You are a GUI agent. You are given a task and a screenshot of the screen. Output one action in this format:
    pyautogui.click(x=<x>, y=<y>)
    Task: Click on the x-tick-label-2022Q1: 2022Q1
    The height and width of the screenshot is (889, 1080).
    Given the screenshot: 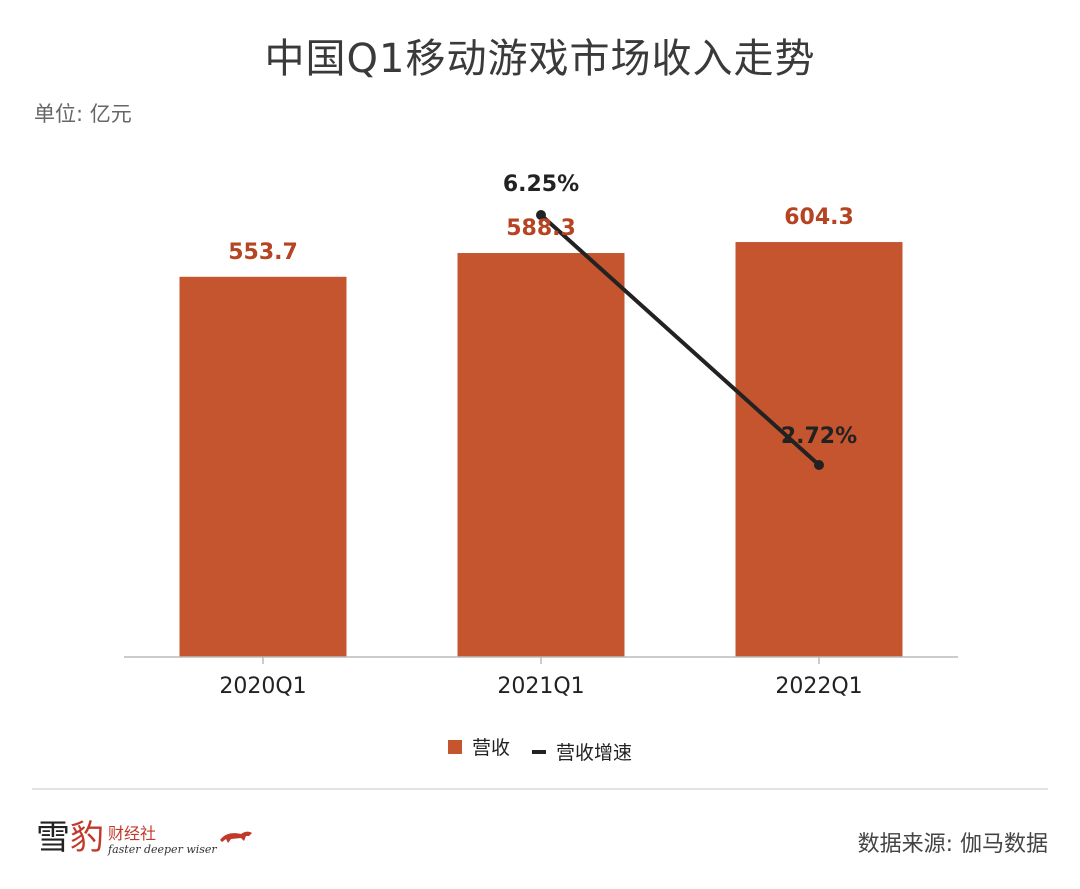 What is the action you would take?
    pyautogui.click(x=818, y=686)
    